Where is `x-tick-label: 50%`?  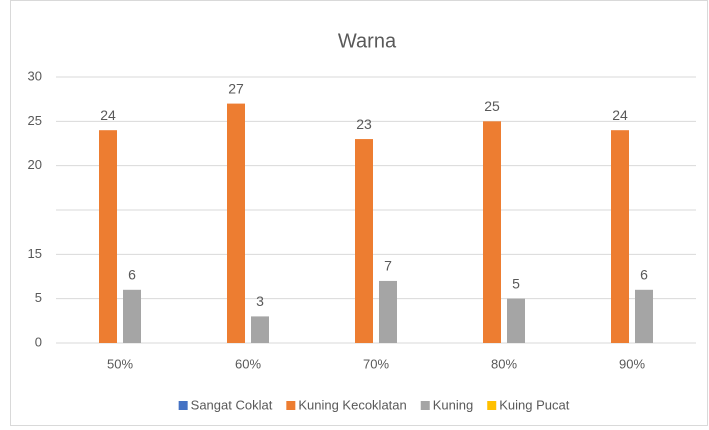 x-tick-label: 50% is located at coordinates (120, 363).